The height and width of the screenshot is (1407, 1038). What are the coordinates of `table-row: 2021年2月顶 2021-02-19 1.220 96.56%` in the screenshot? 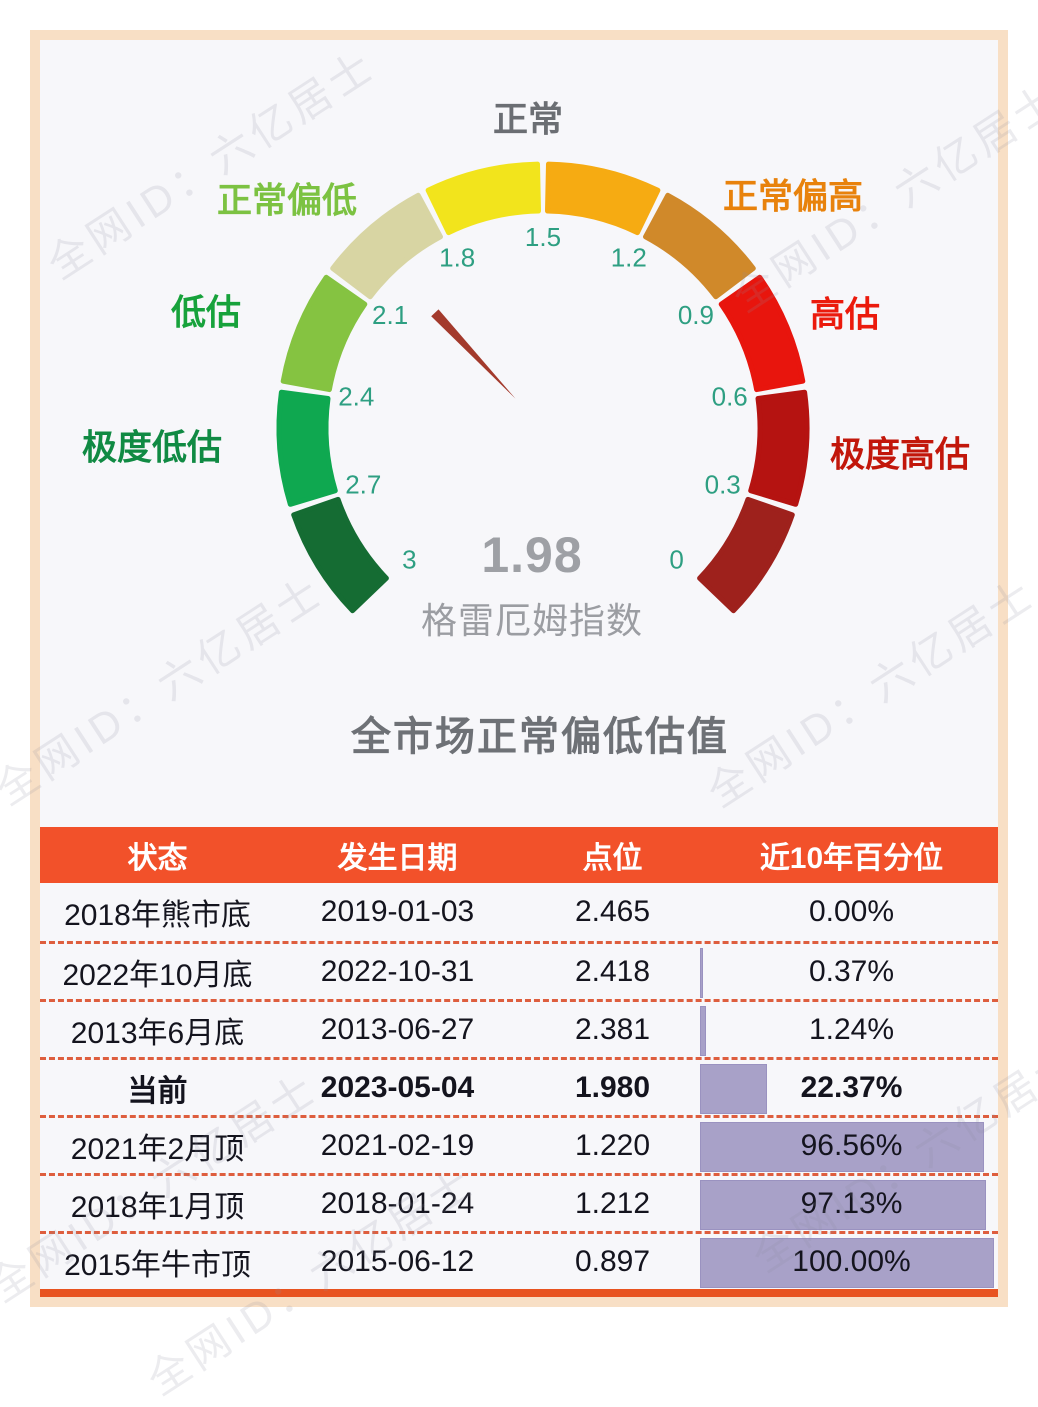 It's located at (519, 1144).